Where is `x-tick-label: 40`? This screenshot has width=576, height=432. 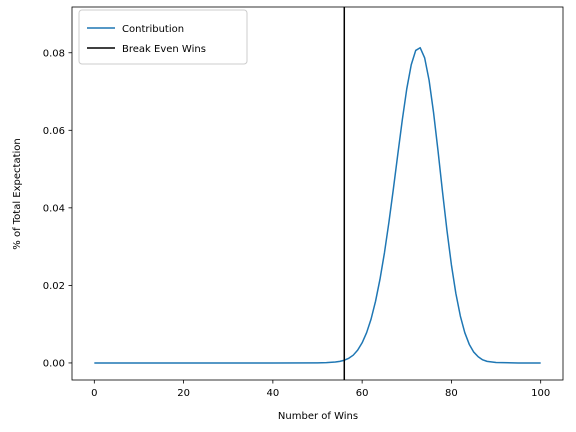 x-tick-label: 40 is located at coordinates (272, 393).